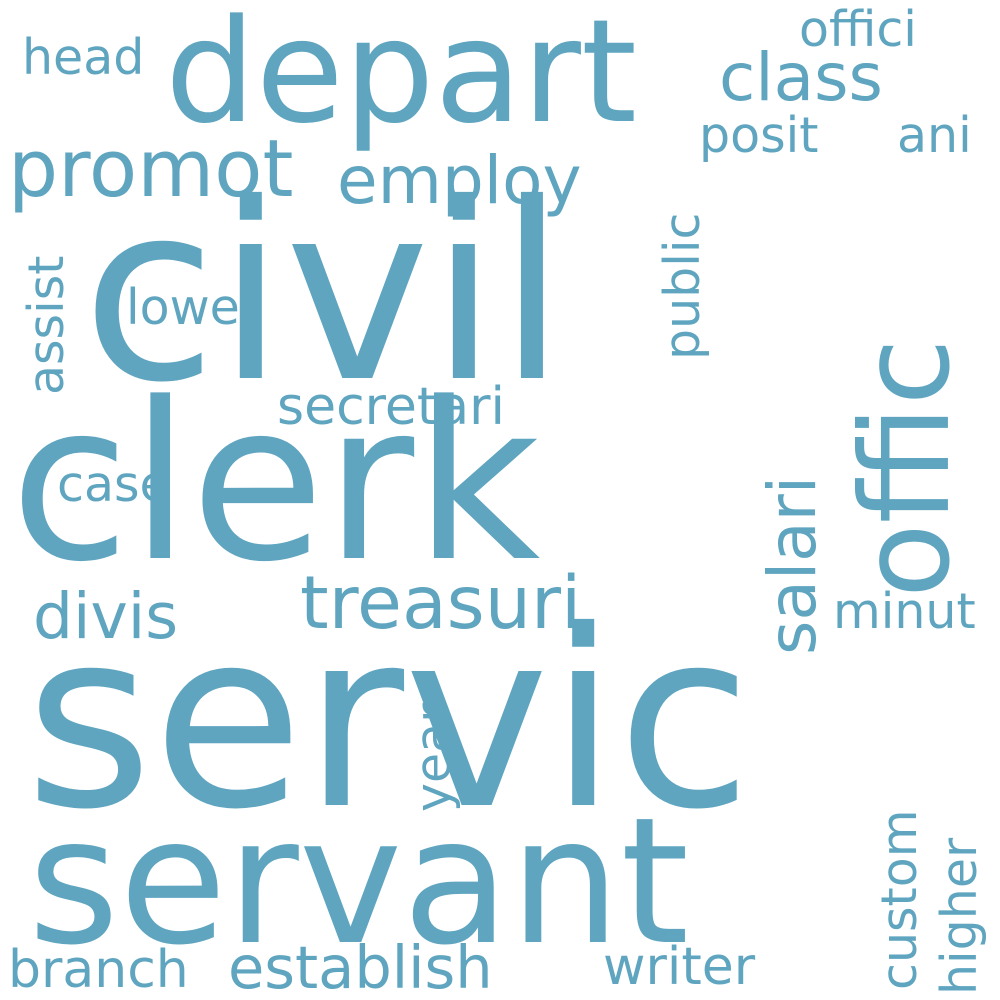  Describe the element at coordinates (113, 484) in the screenshot. I see `word-case: case` at that location.